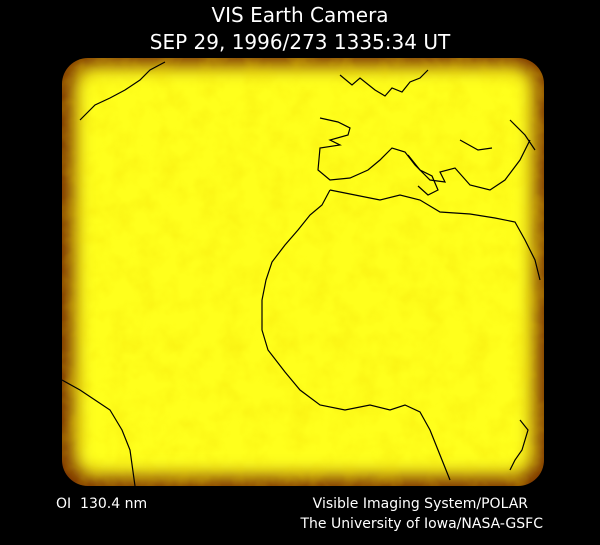 This screenshot has width=600, height=545. I want to click on institution: The University of Iowa/NASA-GSFC, so click(421, 524).